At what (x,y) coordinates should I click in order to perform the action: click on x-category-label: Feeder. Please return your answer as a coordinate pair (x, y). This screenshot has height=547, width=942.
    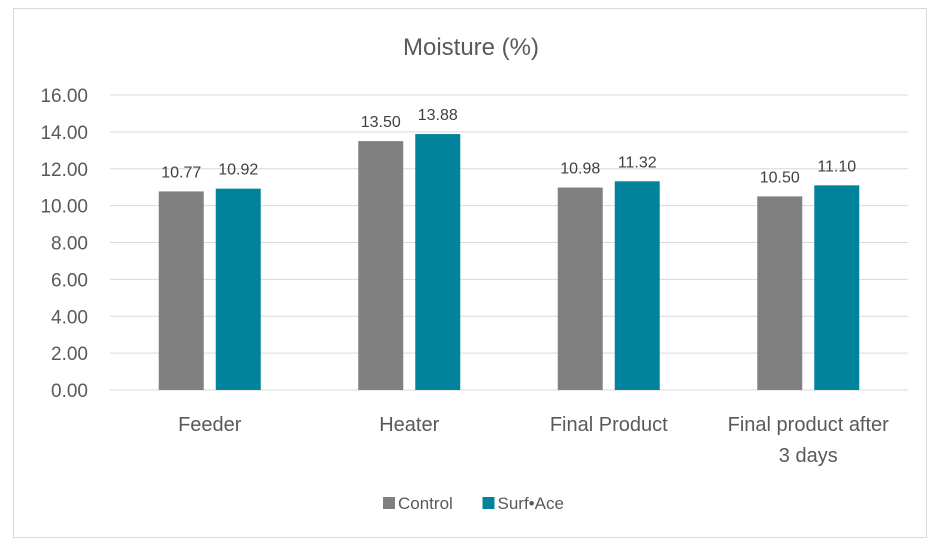
    Looking at the image, I should click on (210, 425).